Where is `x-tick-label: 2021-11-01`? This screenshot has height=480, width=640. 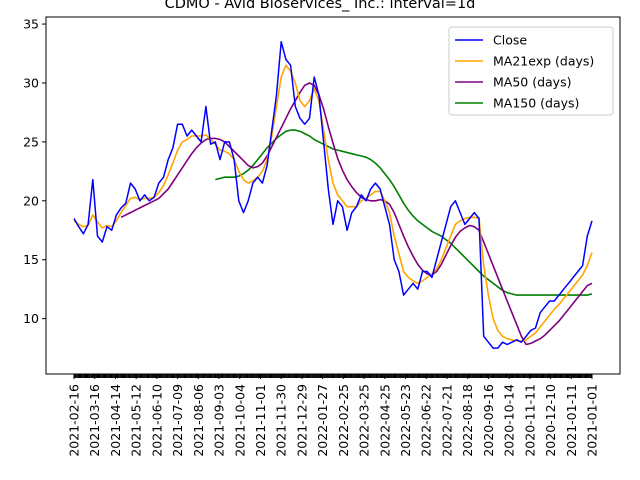 x-tick-label: 2021-11-01 is located at coordinates (260, 420).